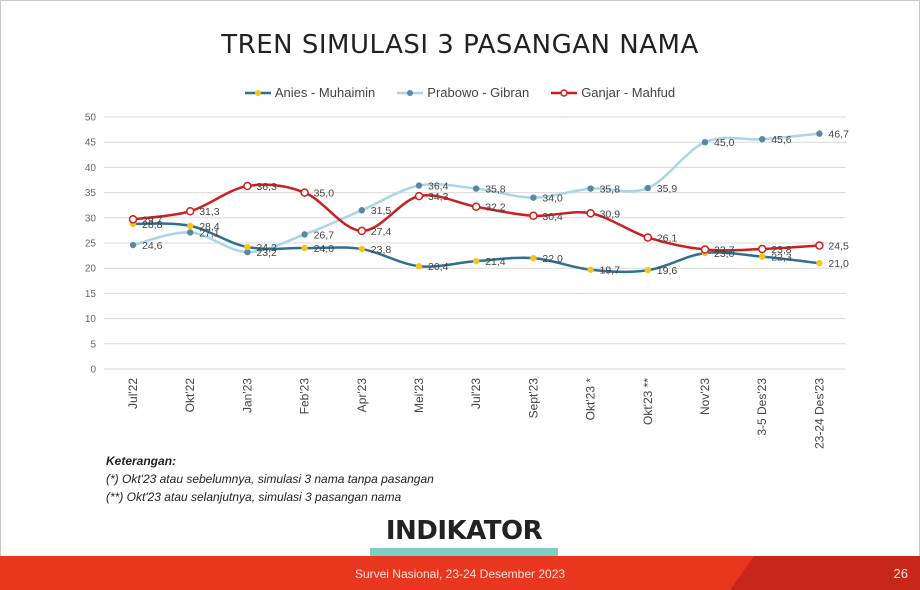 The height and width of the screenshot is (590, 920). What do you see at coordinates (667, 271) in the screenshot?
I see `data-label-anies: 19,6` at bounding box center [667, 271].